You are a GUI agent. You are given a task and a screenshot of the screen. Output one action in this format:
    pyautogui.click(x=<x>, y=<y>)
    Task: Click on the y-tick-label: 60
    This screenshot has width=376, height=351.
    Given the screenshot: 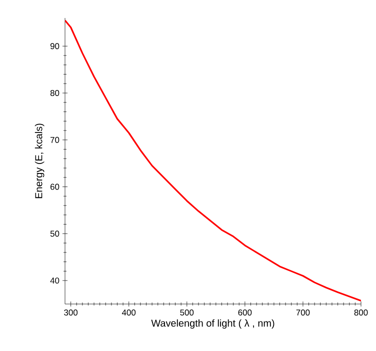 What is the action you would take?
    pyautogui.click(x=55, y=187)
    